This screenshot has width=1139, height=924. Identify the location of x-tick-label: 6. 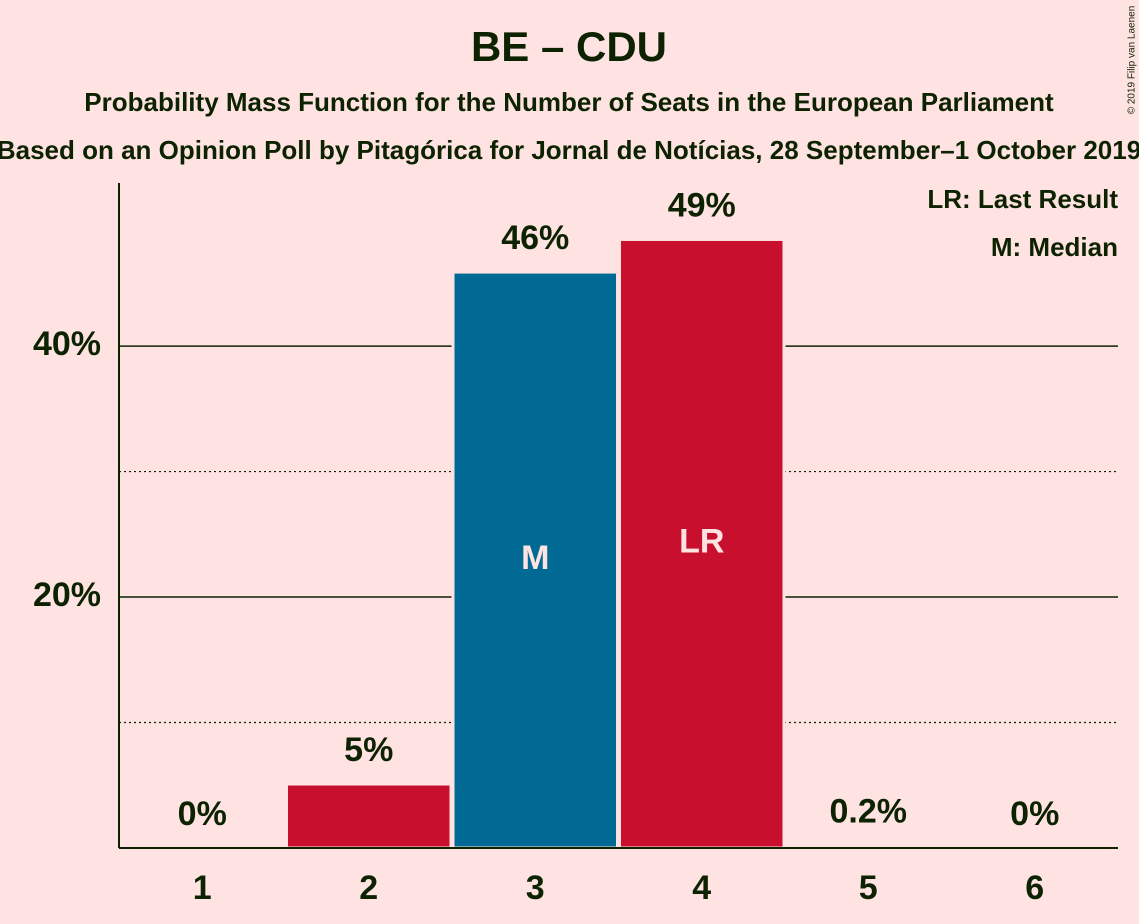
(1034, 888).